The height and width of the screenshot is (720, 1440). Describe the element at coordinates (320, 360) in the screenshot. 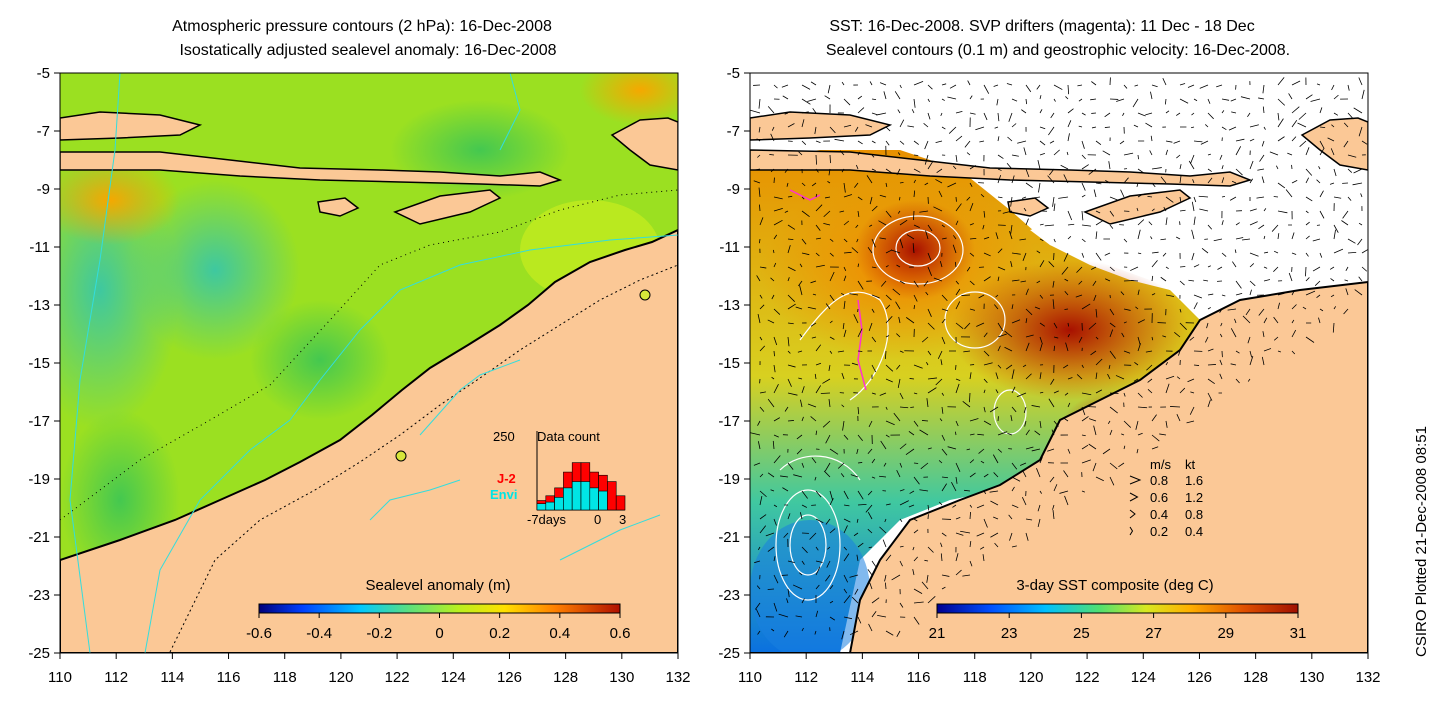

I see `sla-low-mid` at that location.